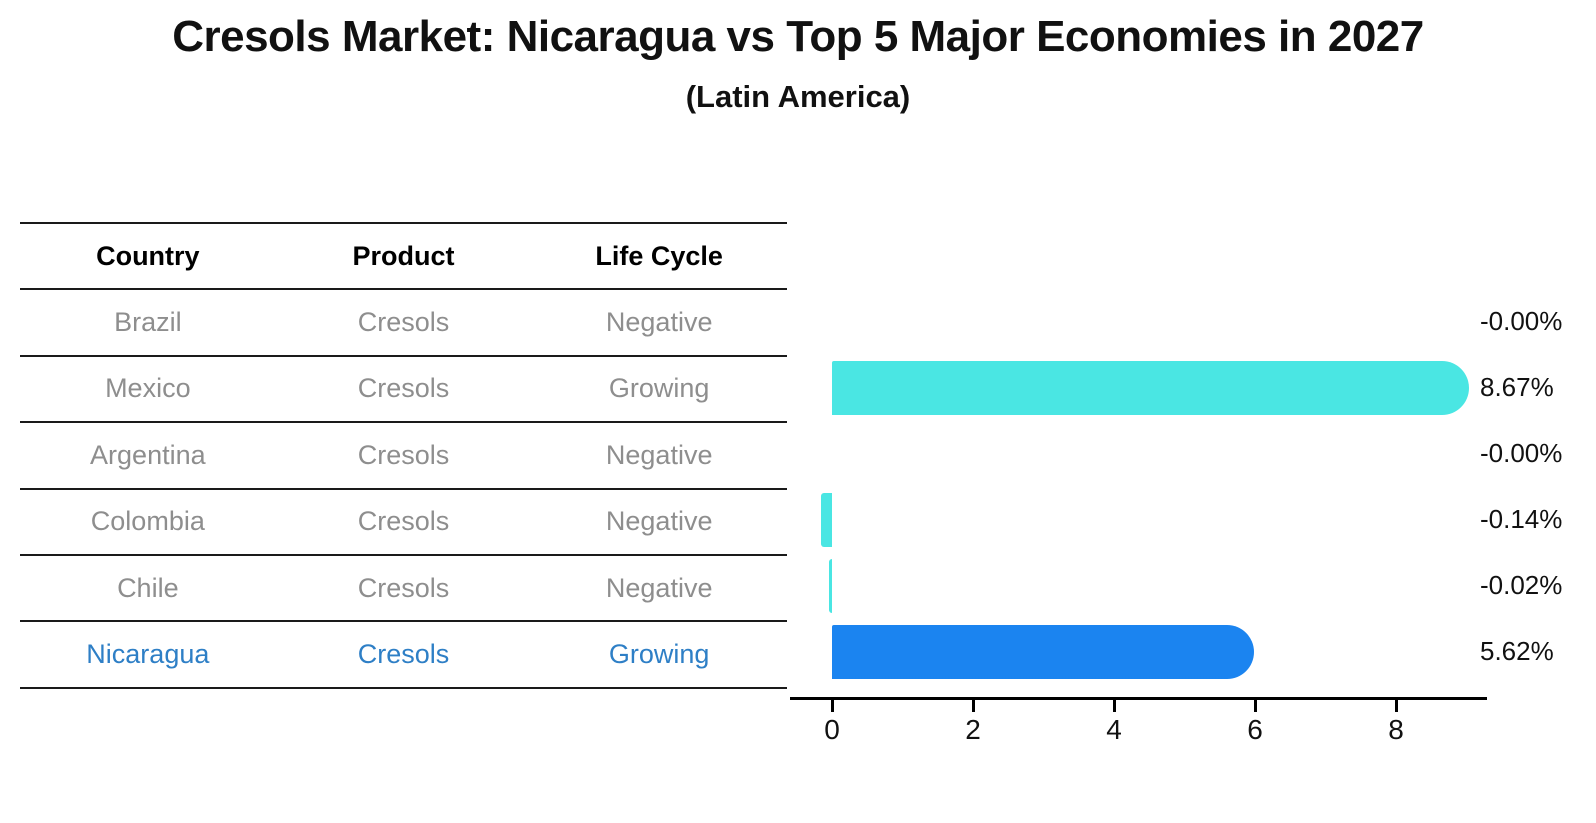 The width and height of the screenshot is (1596, 823). I want to click on table-row-argentina: Argentina Cresols Negative, so click(403, 456).